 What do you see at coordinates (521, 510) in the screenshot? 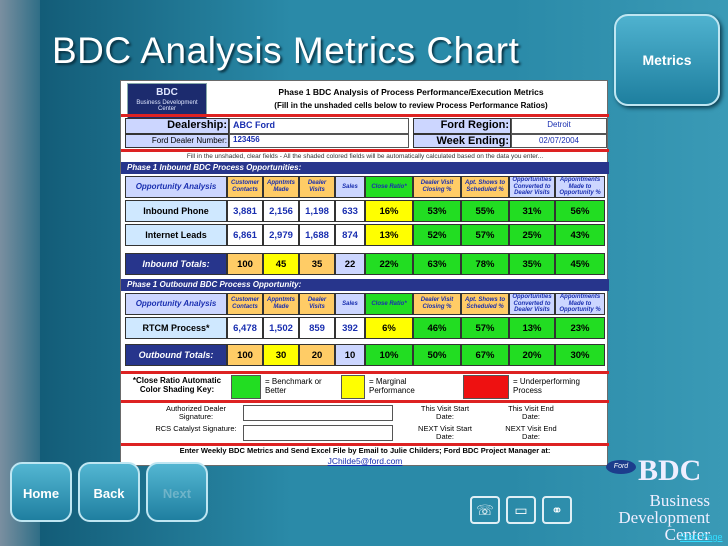
I see `computer-icon: ▭` at bounding box center [521, 510].